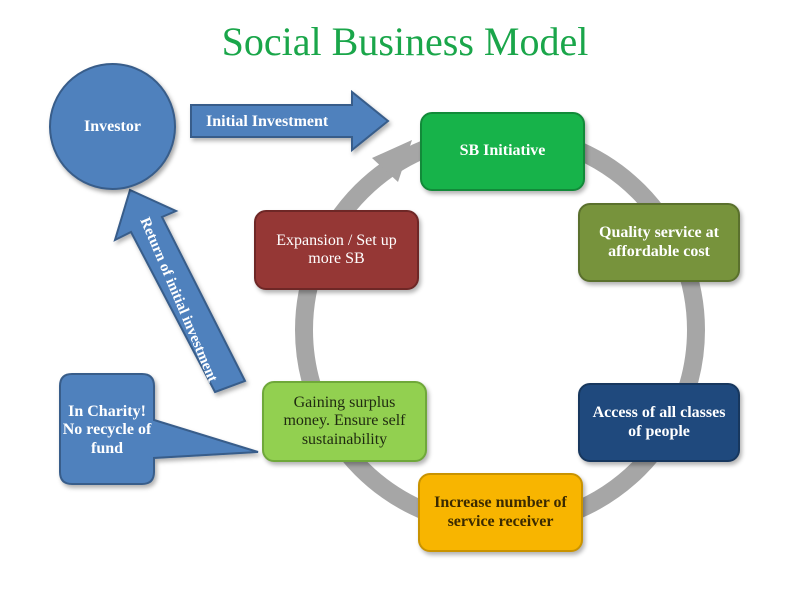  What do you see at coordinates (107, 429) in the screenshot?
I see `charity-callout-text: In Charity! No recycle of fund` at bounding box center [107, 429].